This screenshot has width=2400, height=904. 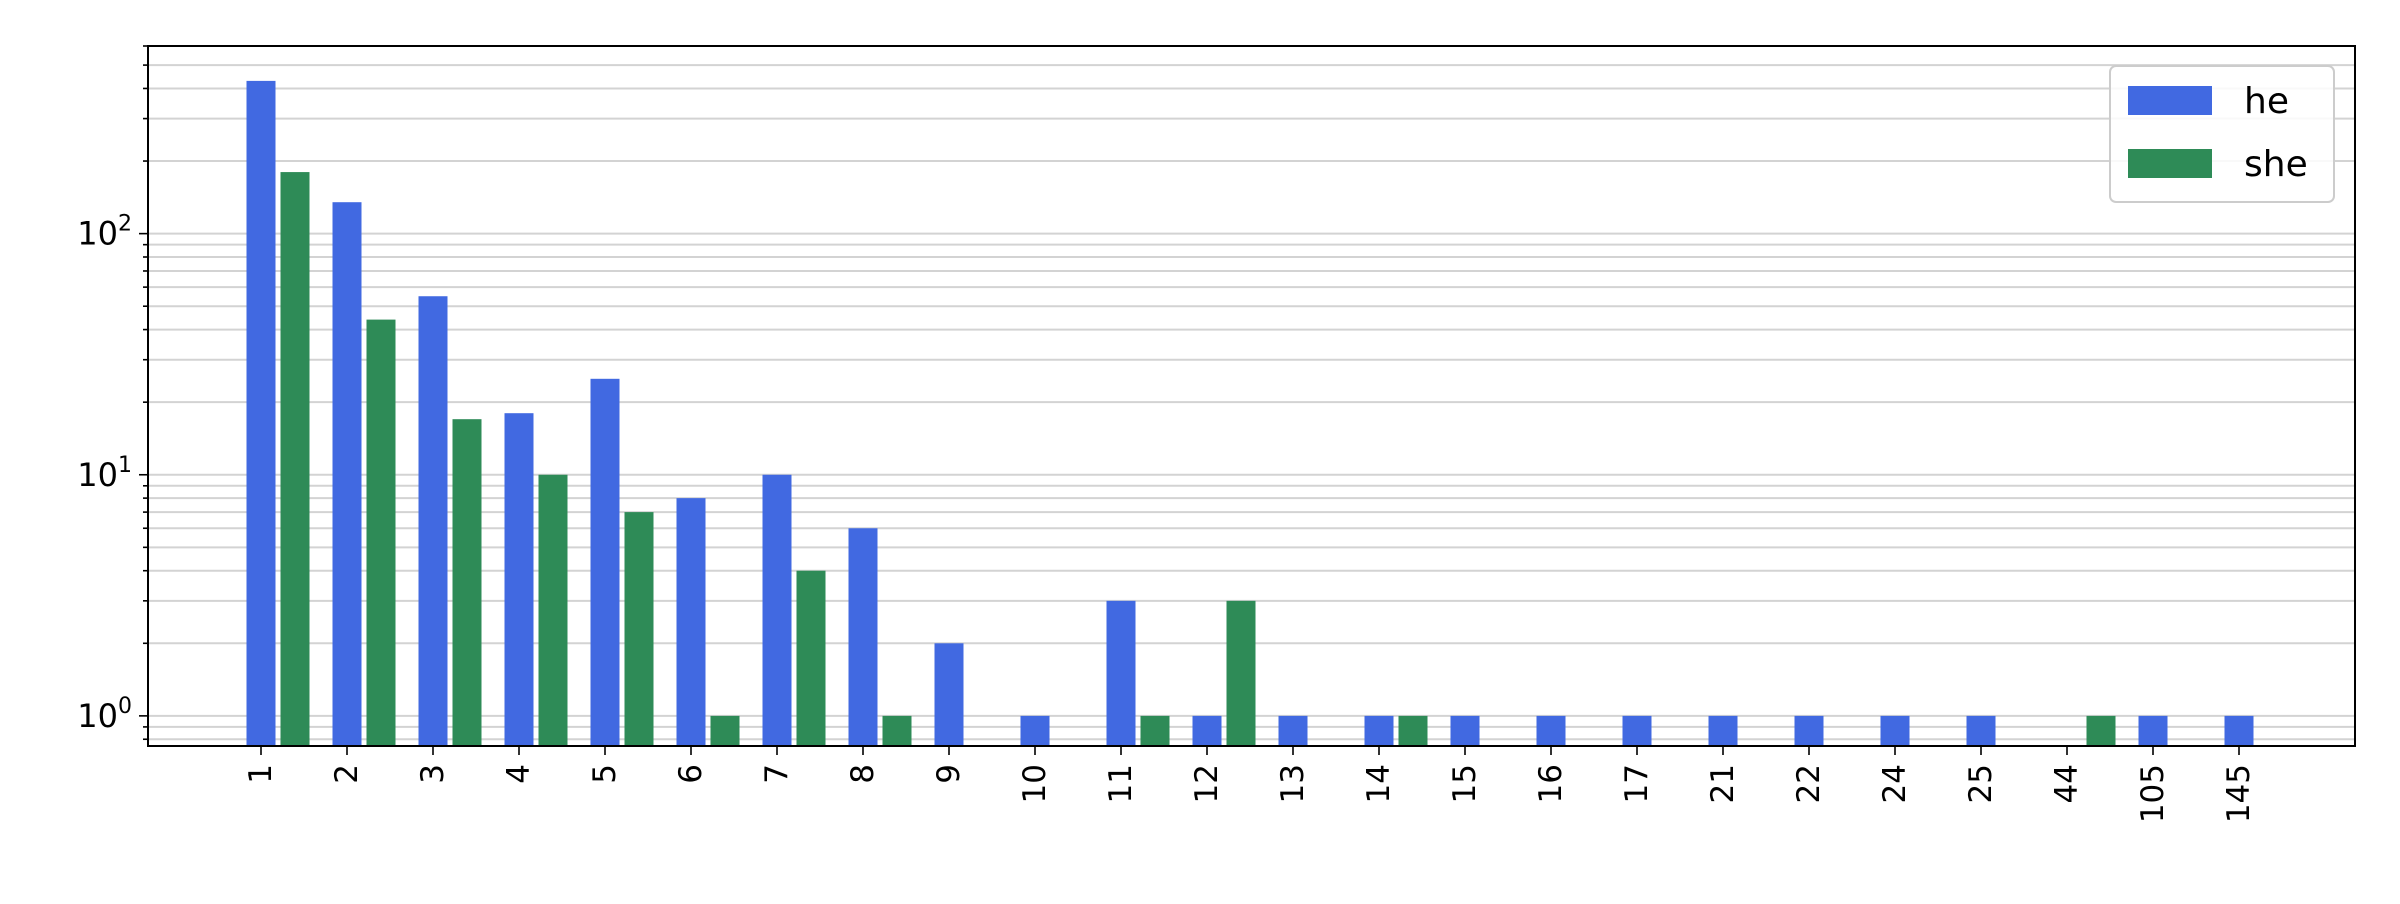 I want to click on x-tick-label: 13, so click(x=1293, y=783).